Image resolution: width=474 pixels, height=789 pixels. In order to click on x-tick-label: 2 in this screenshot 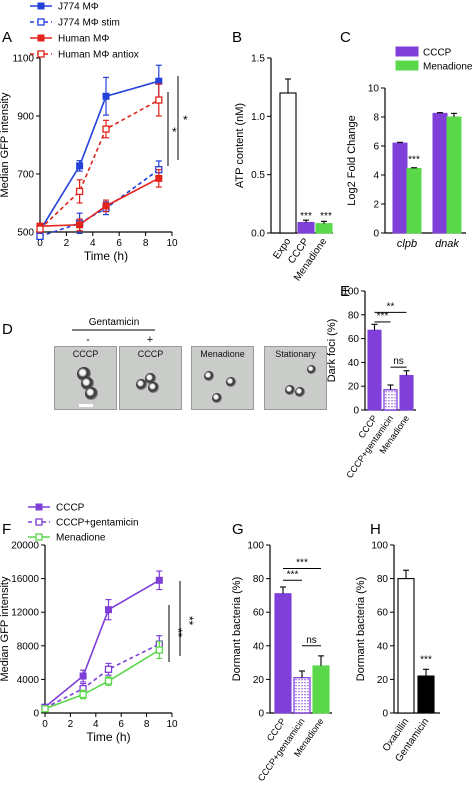, I will do `click(71, 724)`.